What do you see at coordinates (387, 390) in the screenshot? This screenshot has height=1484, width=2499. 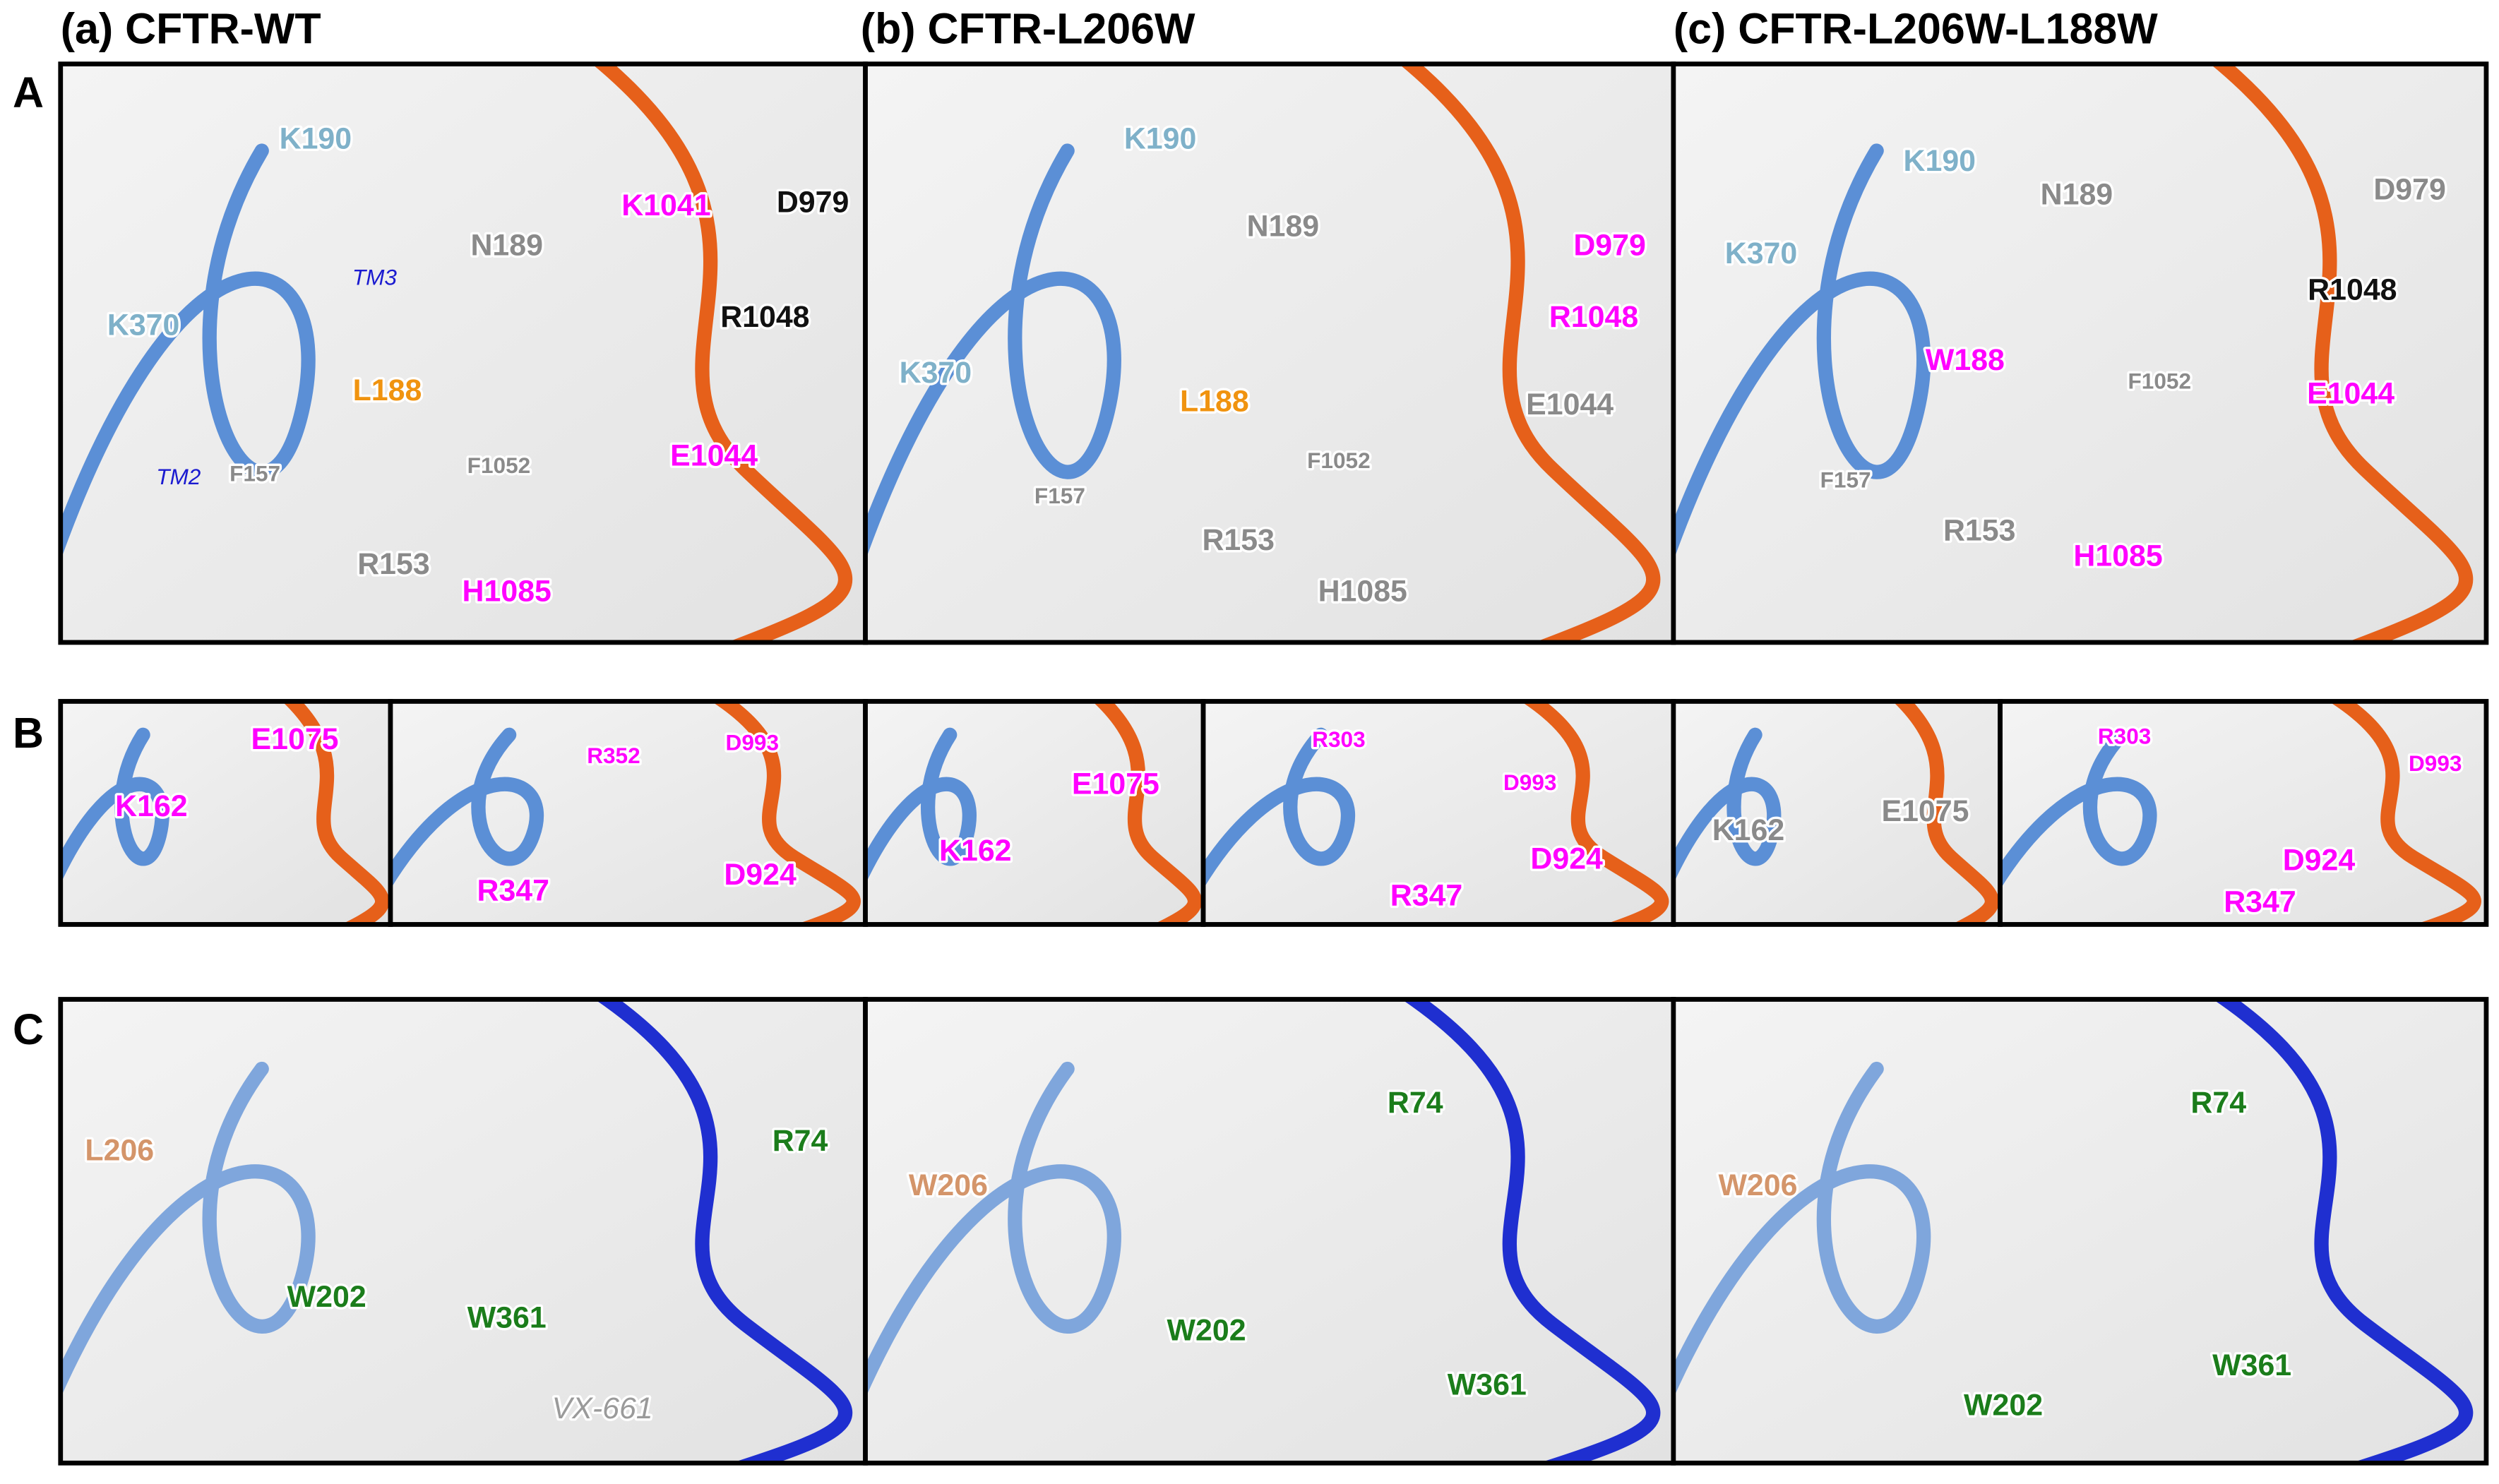 I see `residue-label: L188` at bounding box center [387, 390].